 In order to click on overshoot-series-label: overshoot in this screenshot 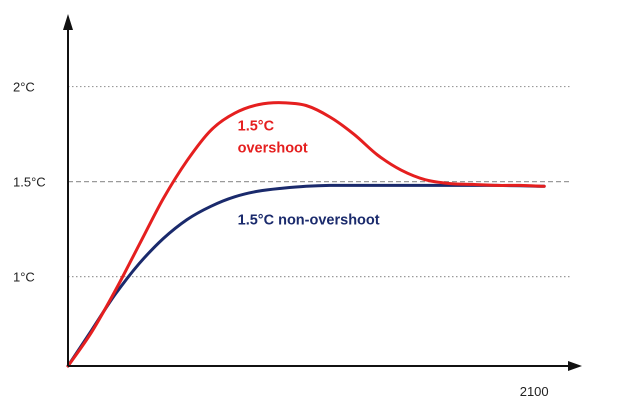, I will do `click(273, 148)`.